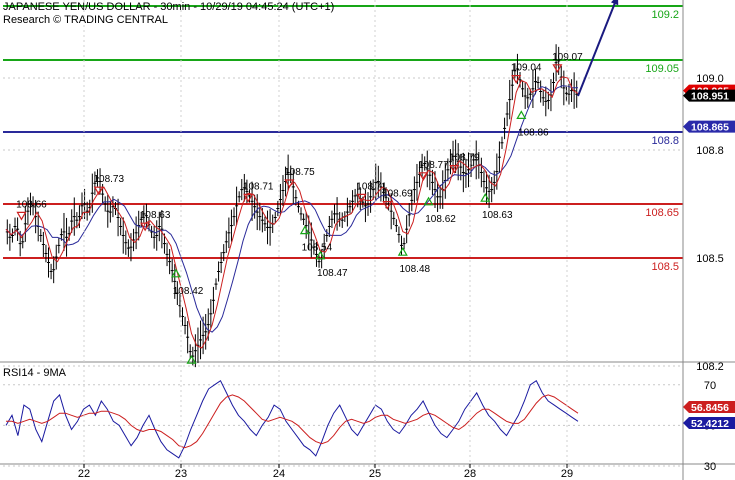 The height and width of the screenshot is (480, 735). I want to click on swing-high-label: 108.73, so click(108, 179).